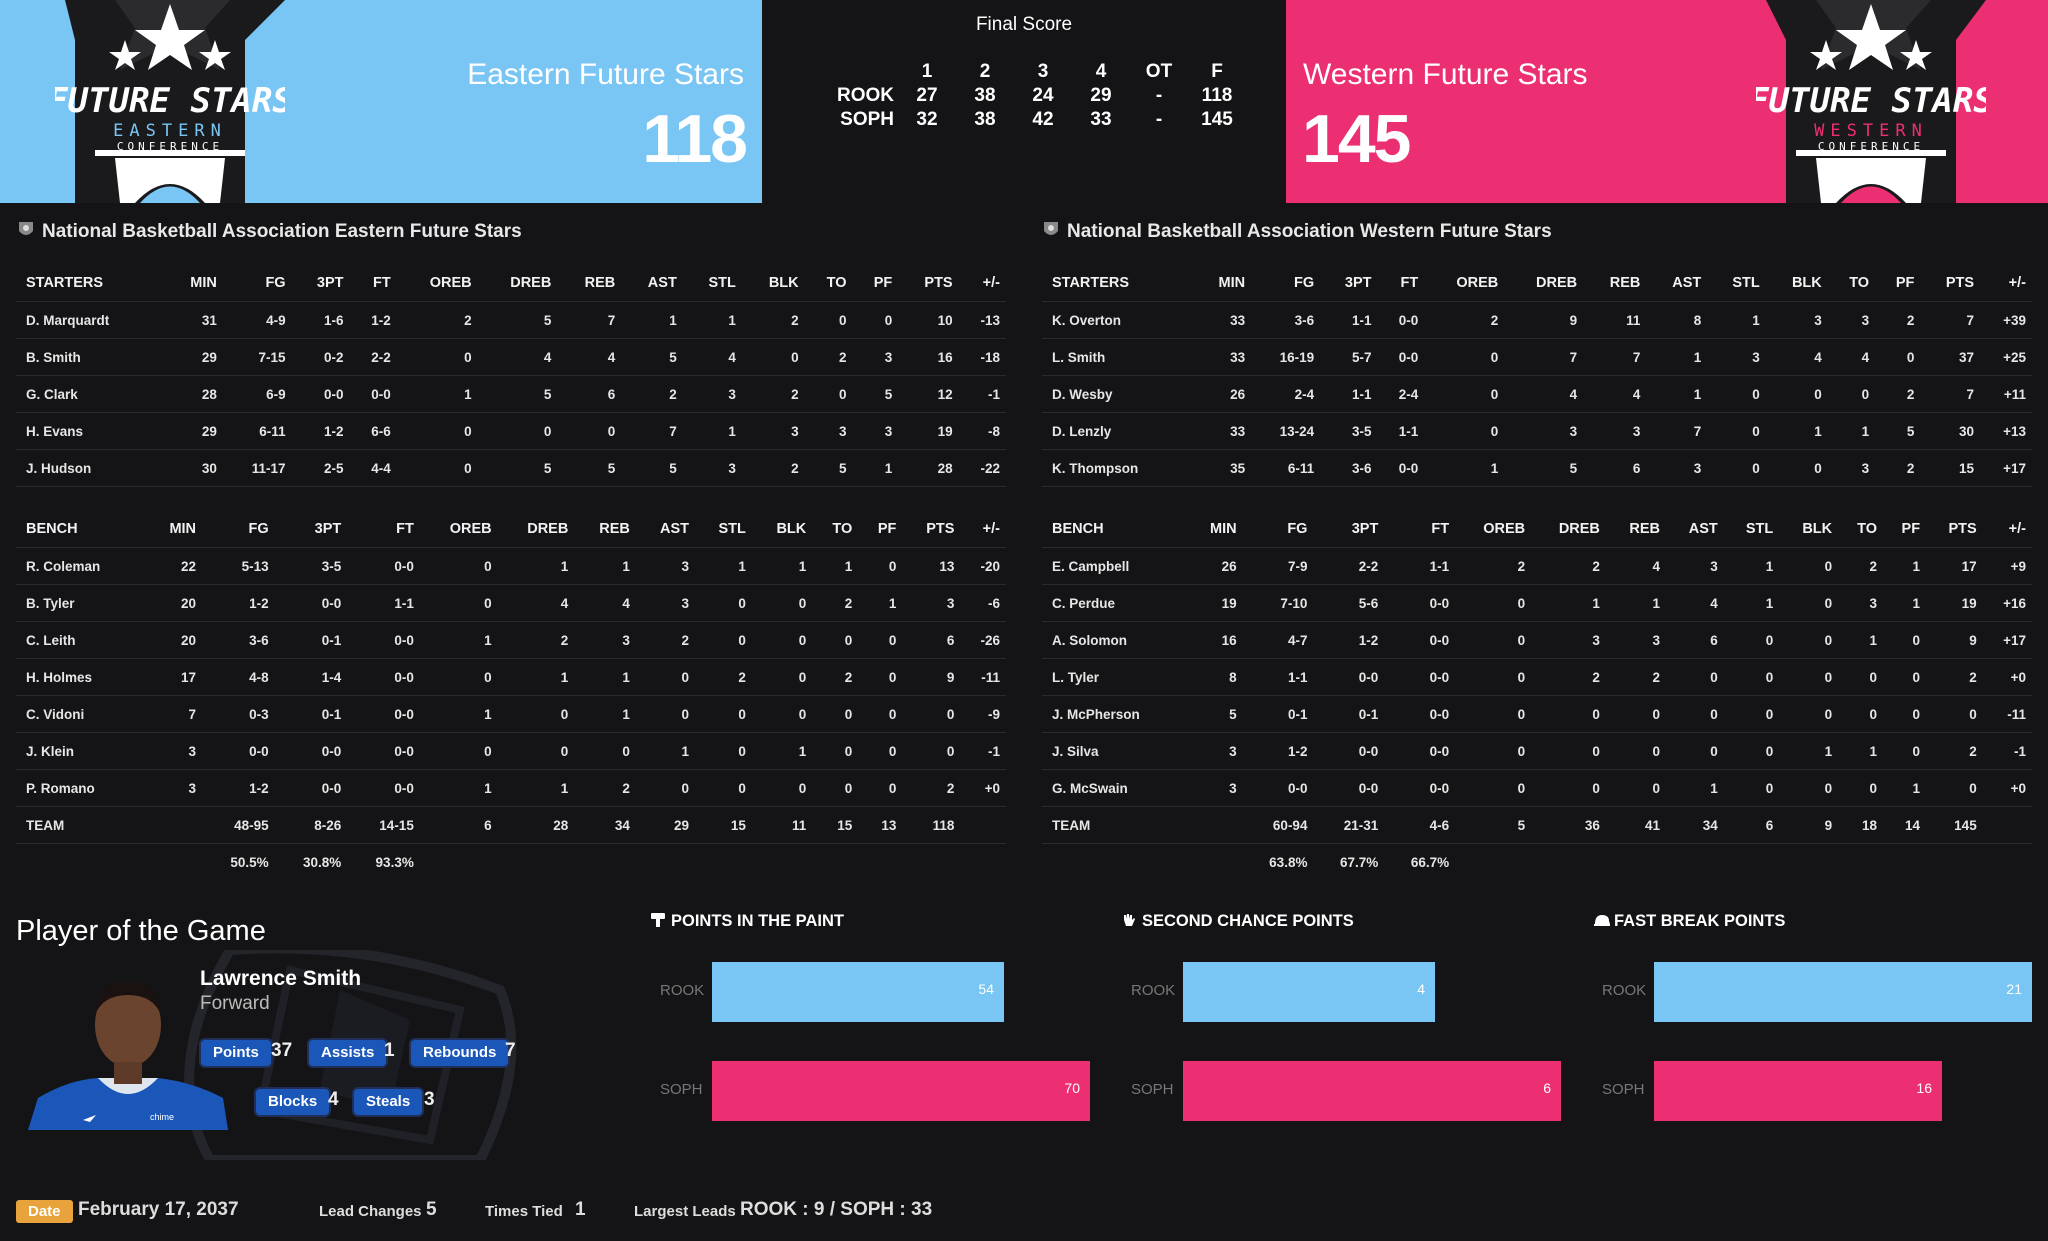  I want to click on stat-cell: +0, so click(983, 788).